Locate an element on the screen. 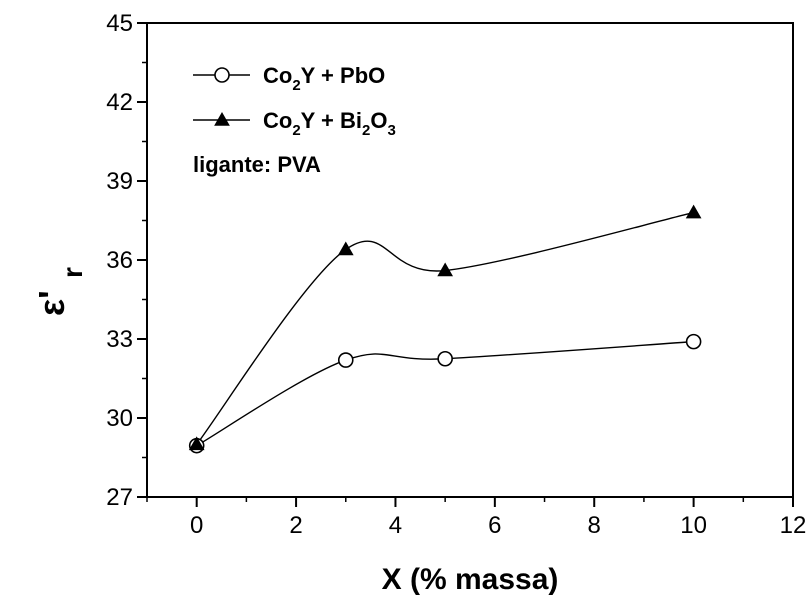 This screenshot has height=602, width=807. y-tick-label: 42 is located at coordinates (119, 102).